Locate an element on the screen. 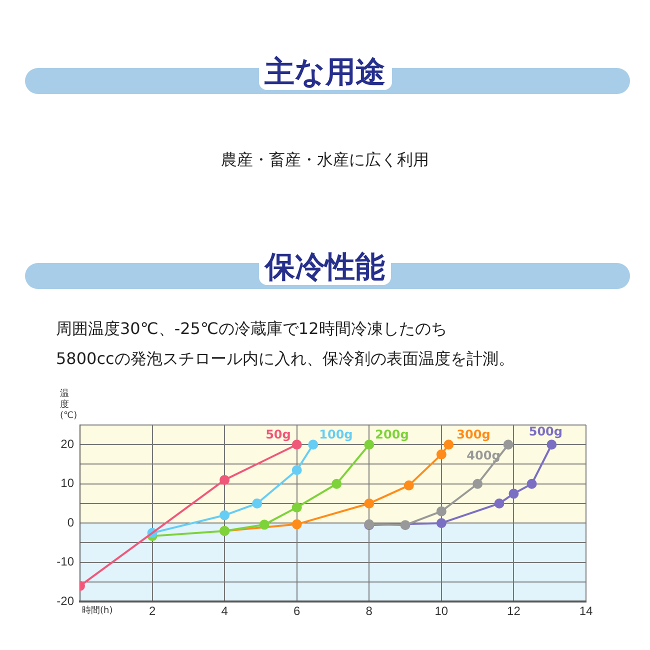 The width and height of the screenshot is (650, 650). x-tick-label: 14 is located at coordinates (586, 611).